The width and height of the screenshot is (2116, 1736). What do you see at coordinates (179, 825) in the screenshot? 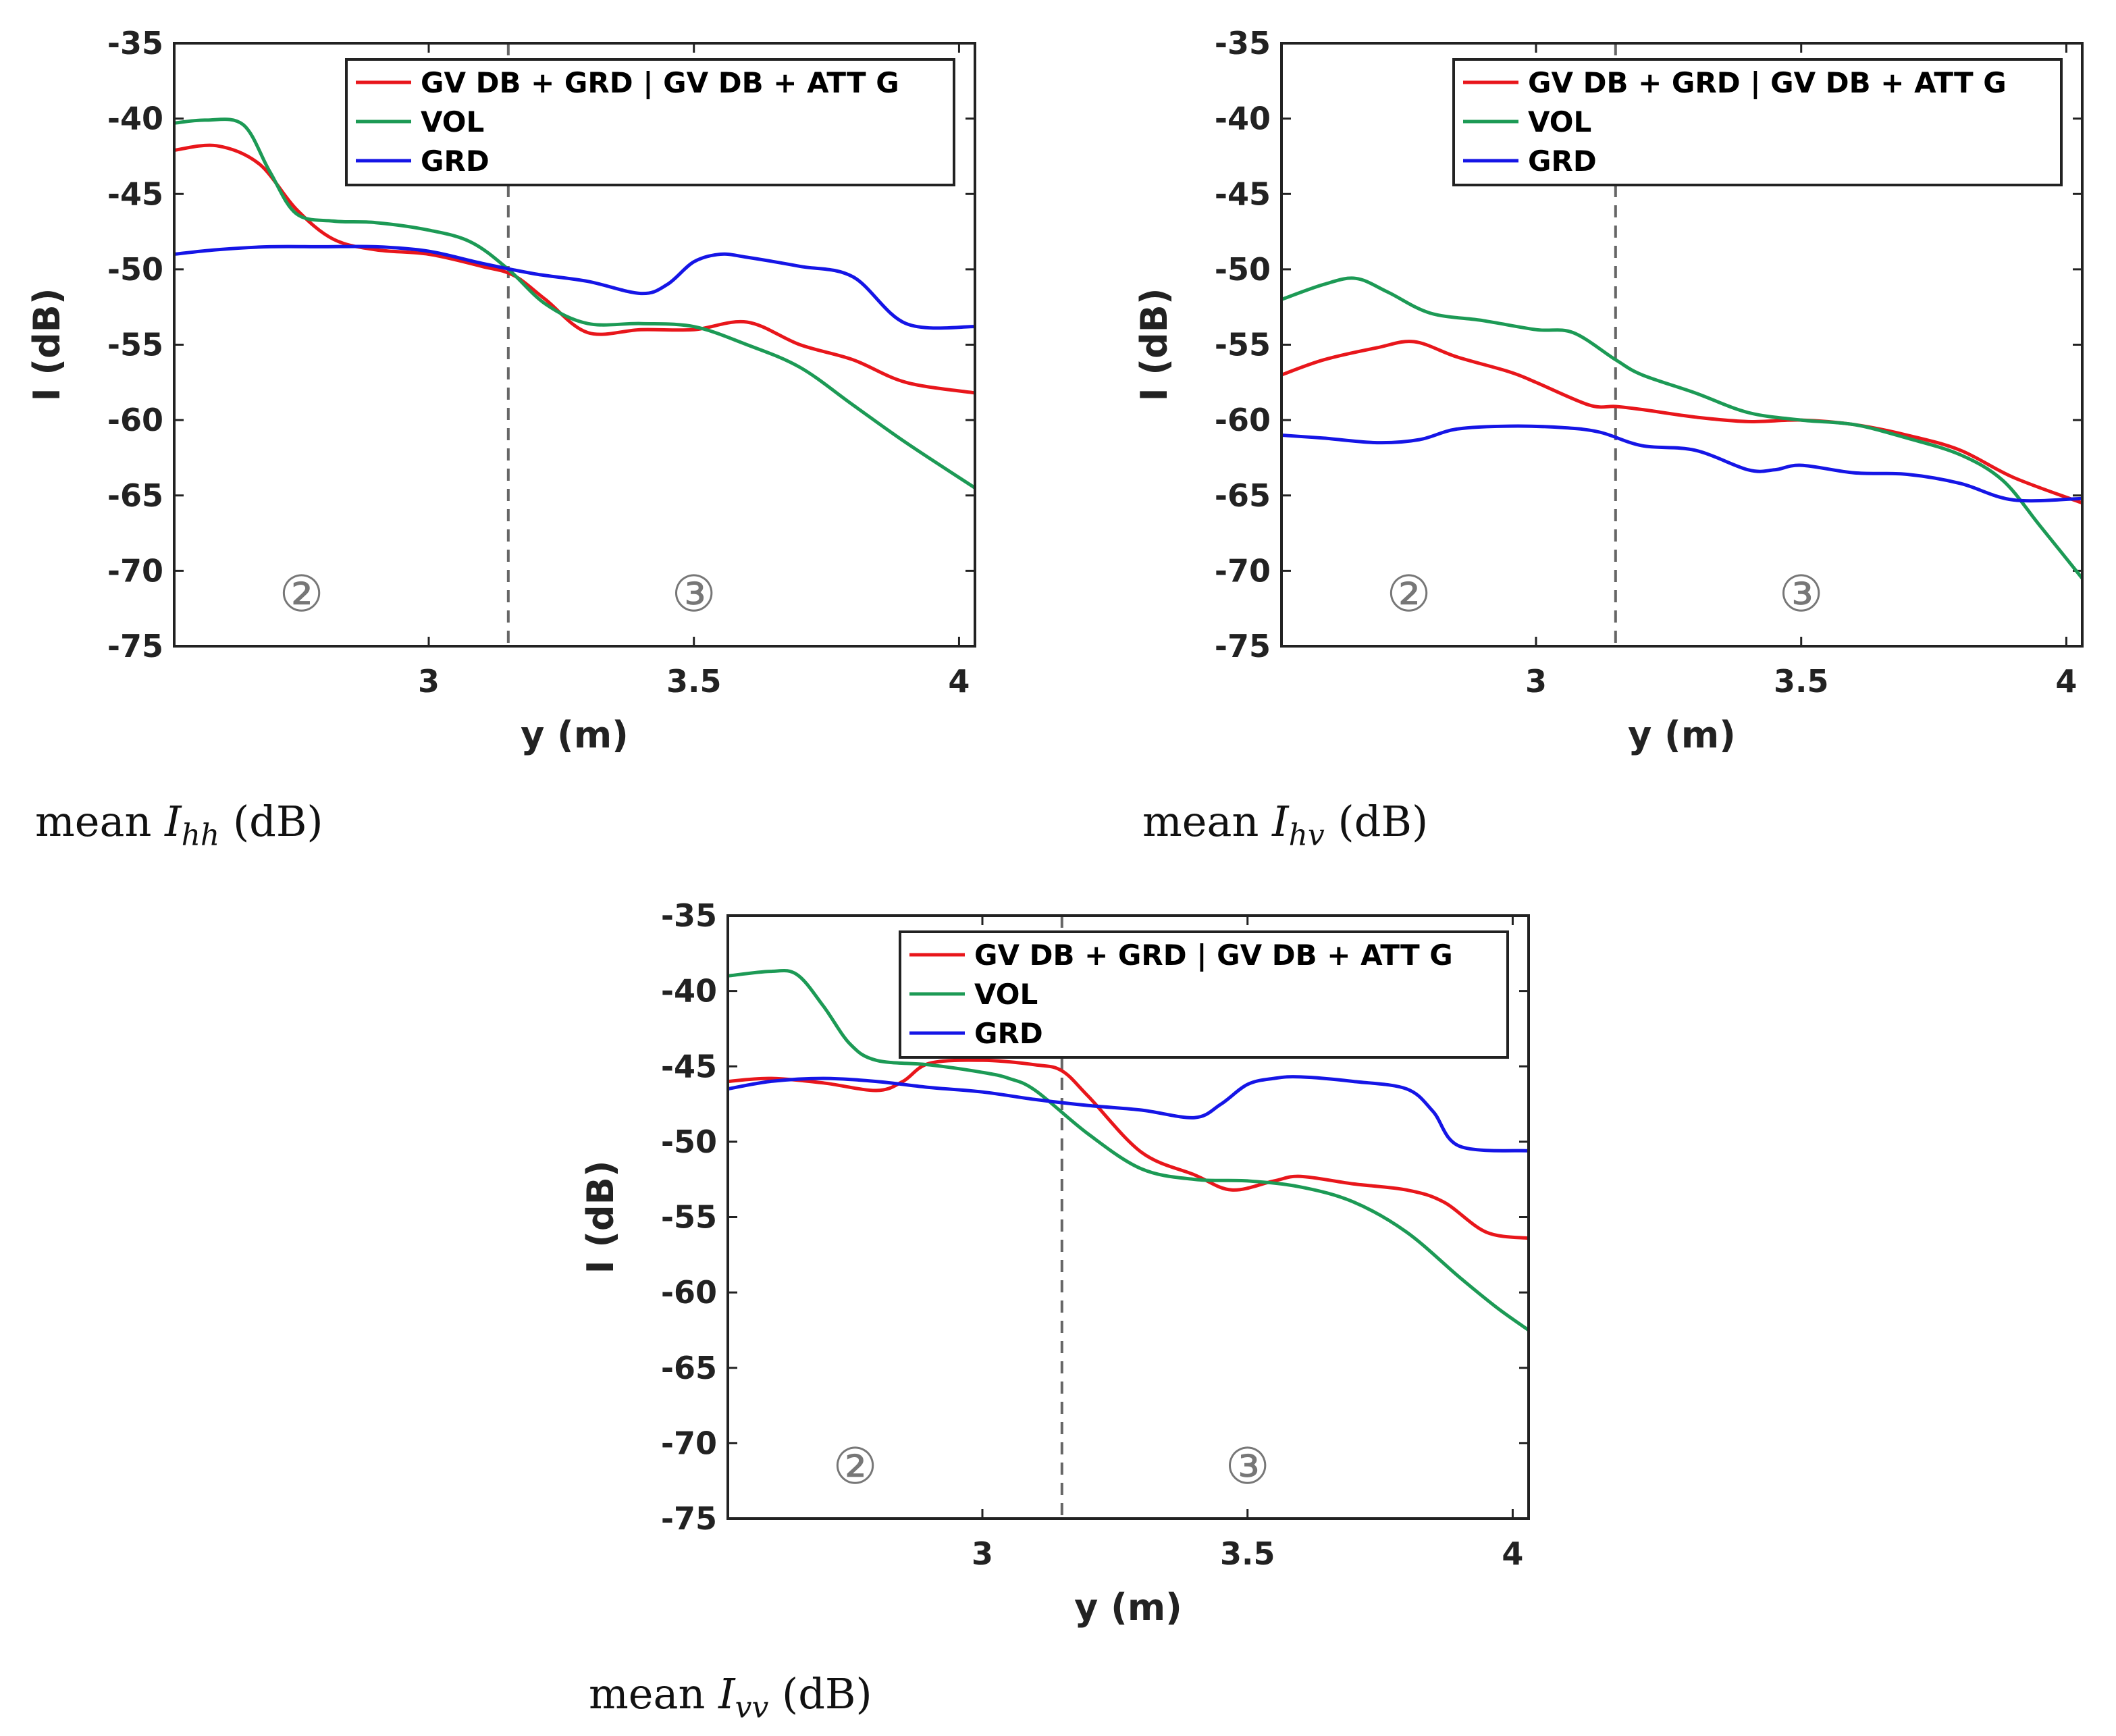
I see `caption-hh: mean Ihh (dB)` at bounding box center [179, 825].